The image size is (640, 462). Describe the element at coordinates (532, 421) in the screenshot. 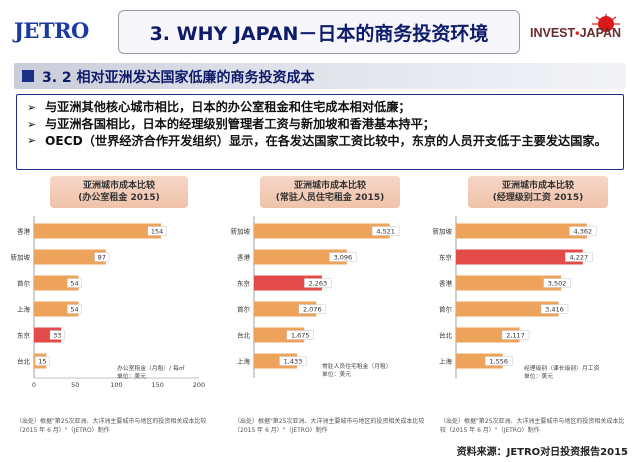

I see `footnote-line: （出处）根据"第25次亚洲、大洋洲主要城市与地区的投资相关成本比` at that location.